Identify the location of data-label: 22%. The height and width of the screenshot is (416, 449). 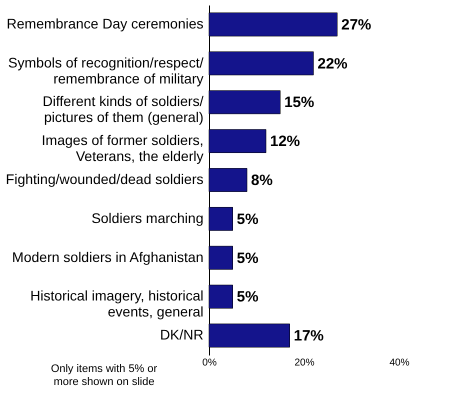
(333, 63).